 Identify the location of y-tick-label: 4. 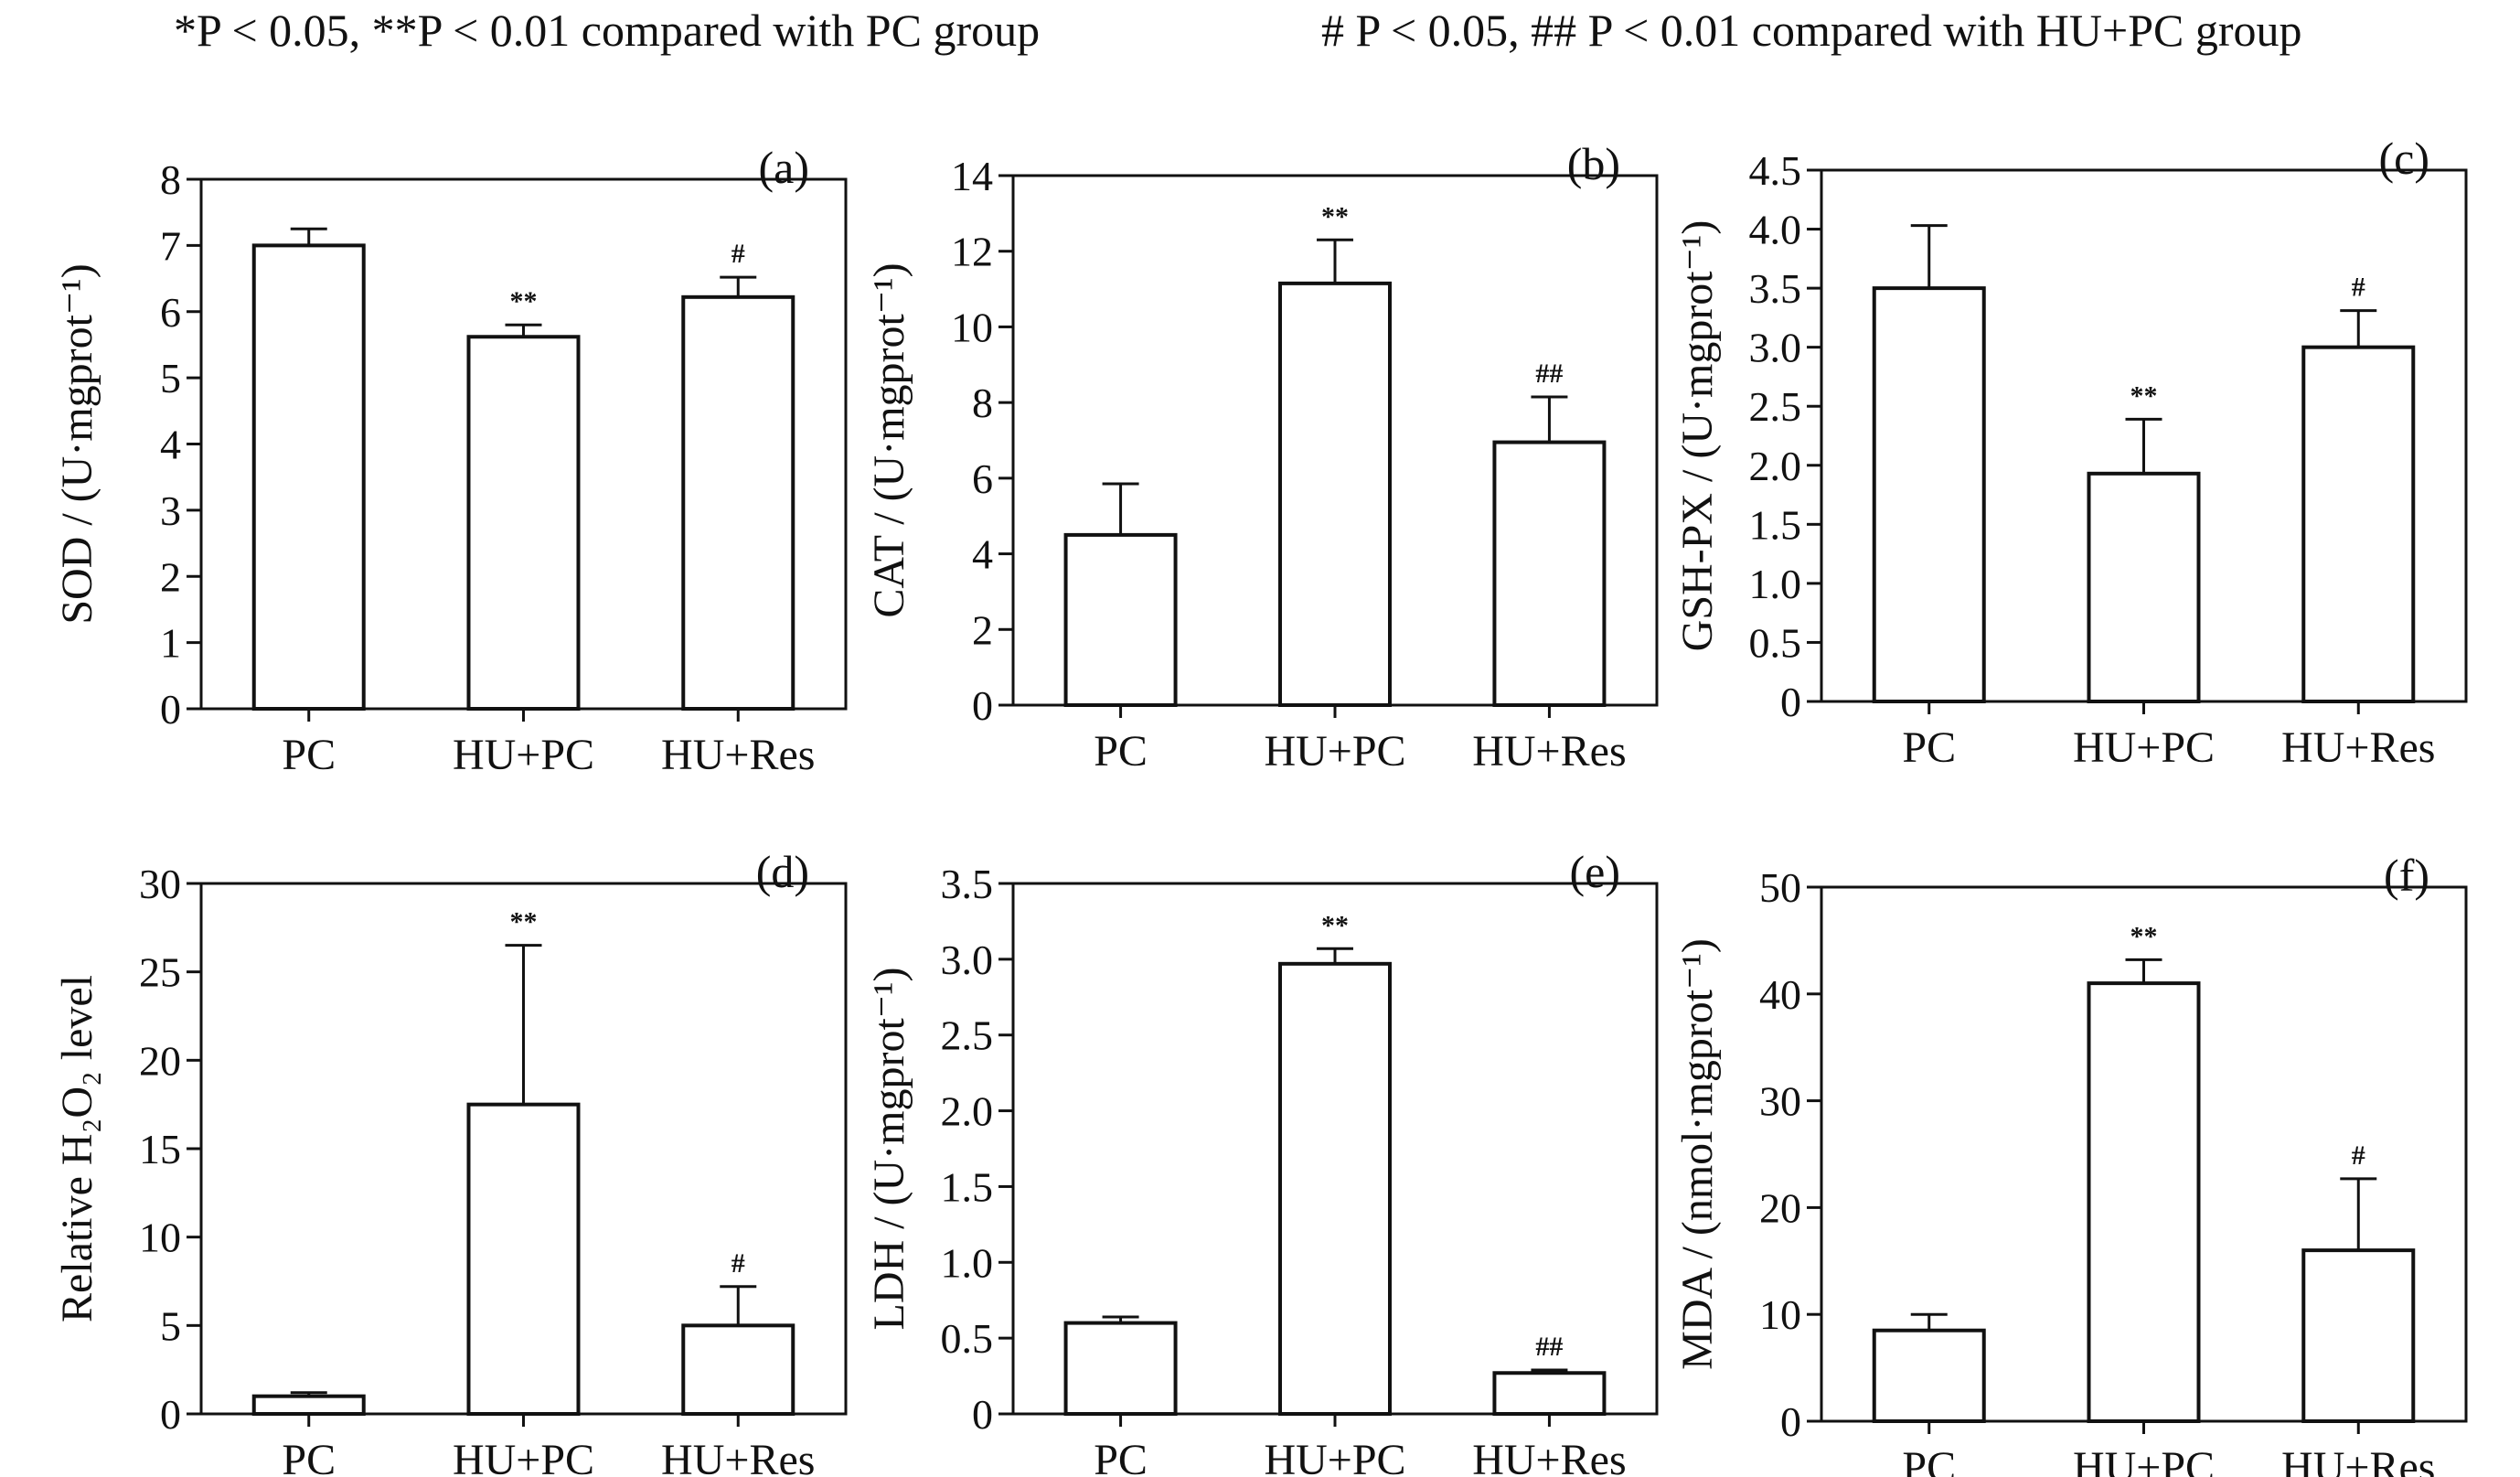
(982, 554).